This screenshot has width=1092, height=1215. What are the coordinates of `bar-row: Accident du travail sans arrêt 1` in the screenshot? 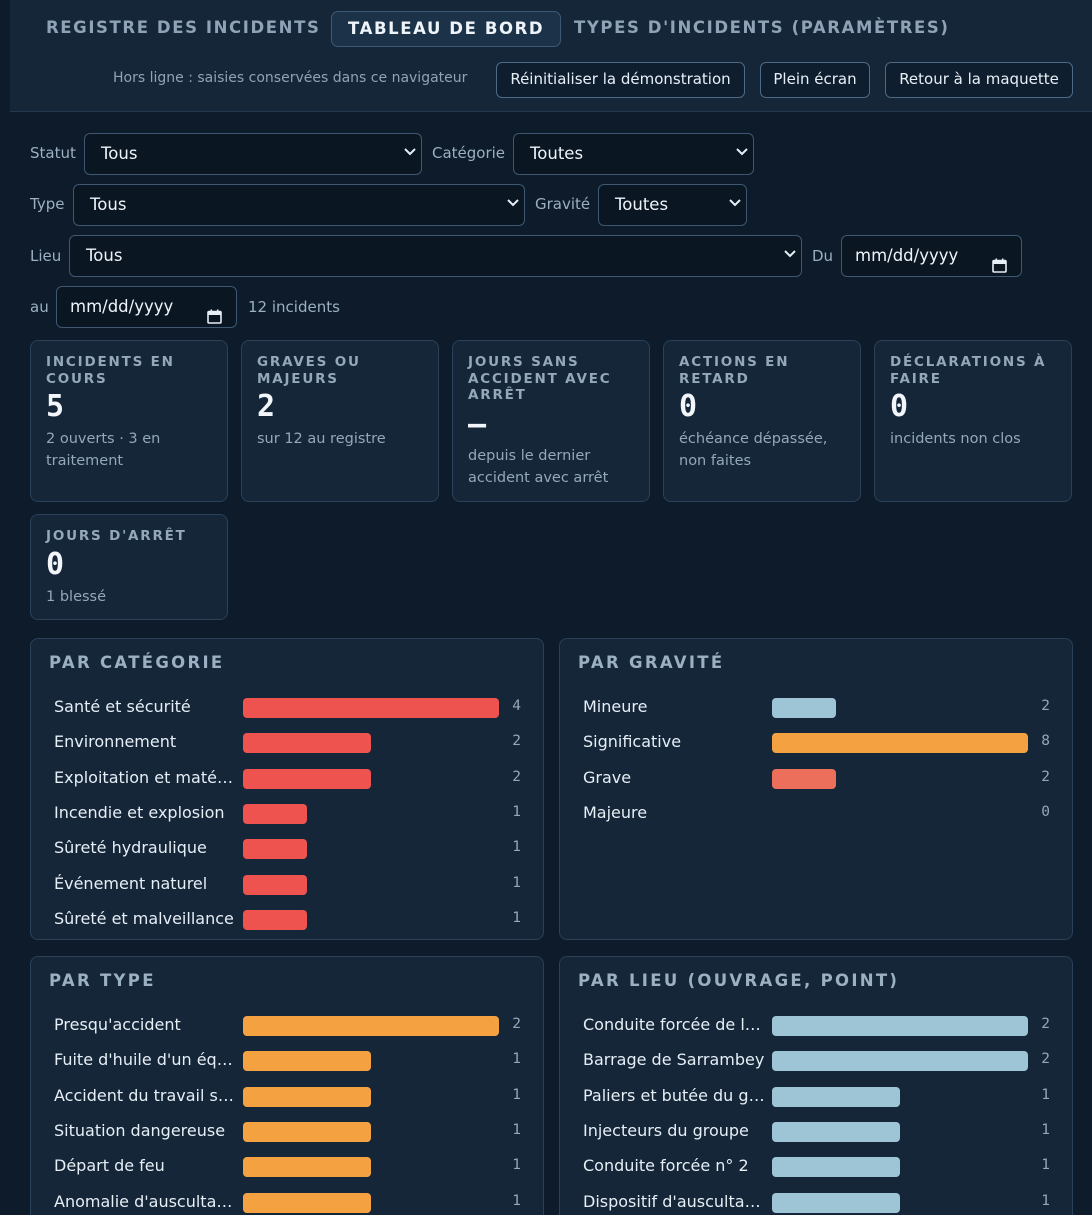 It's located at (287, 1097).